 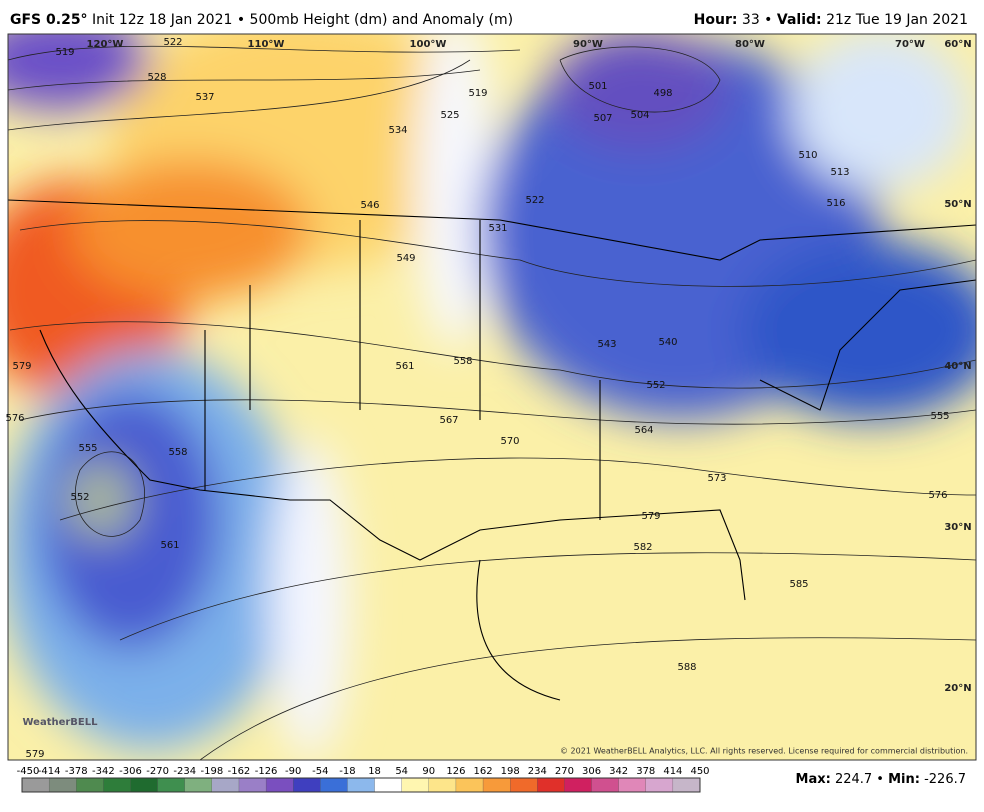 I want to click on text-segment: Min:, so click(x=904, y=779).